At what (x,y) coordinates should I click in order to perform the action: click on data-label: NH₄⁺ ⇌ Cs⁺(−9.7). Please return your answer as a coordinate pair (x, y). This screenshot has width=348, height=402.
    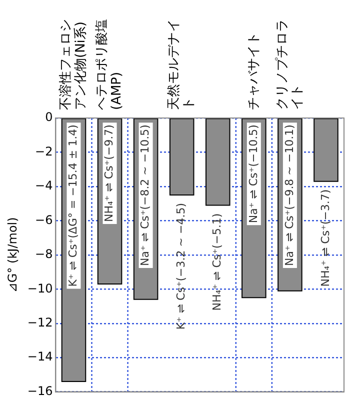
    Looking at the image, I should click on (109, 173).